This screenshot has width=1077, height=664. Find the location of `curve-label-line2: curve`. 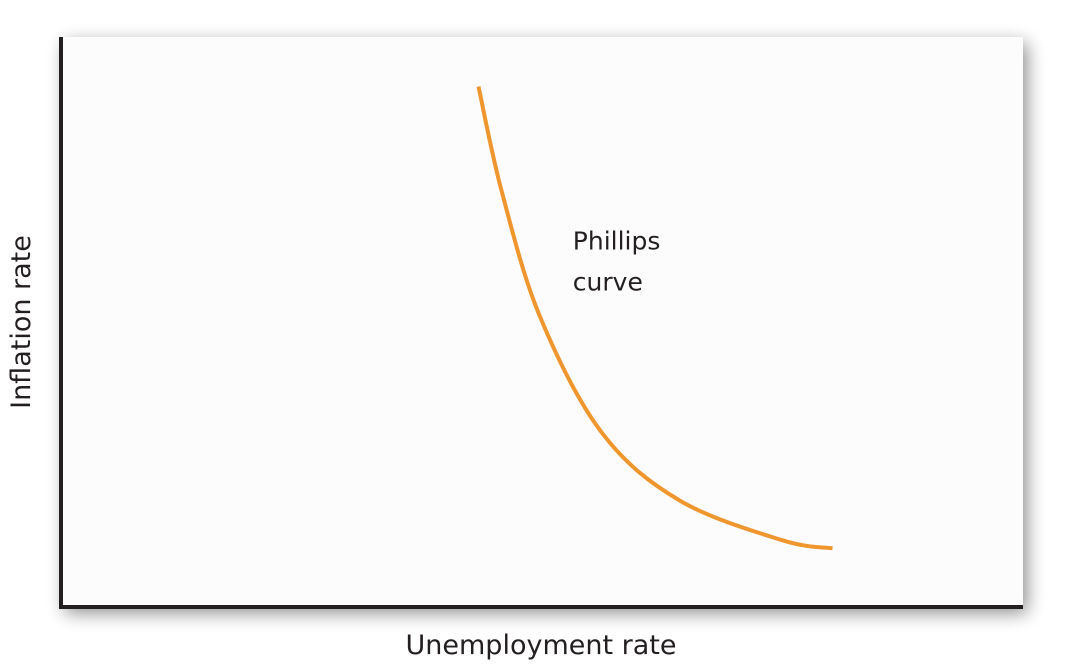

curve-label-line2: curve is located at coordinates (608, 282).